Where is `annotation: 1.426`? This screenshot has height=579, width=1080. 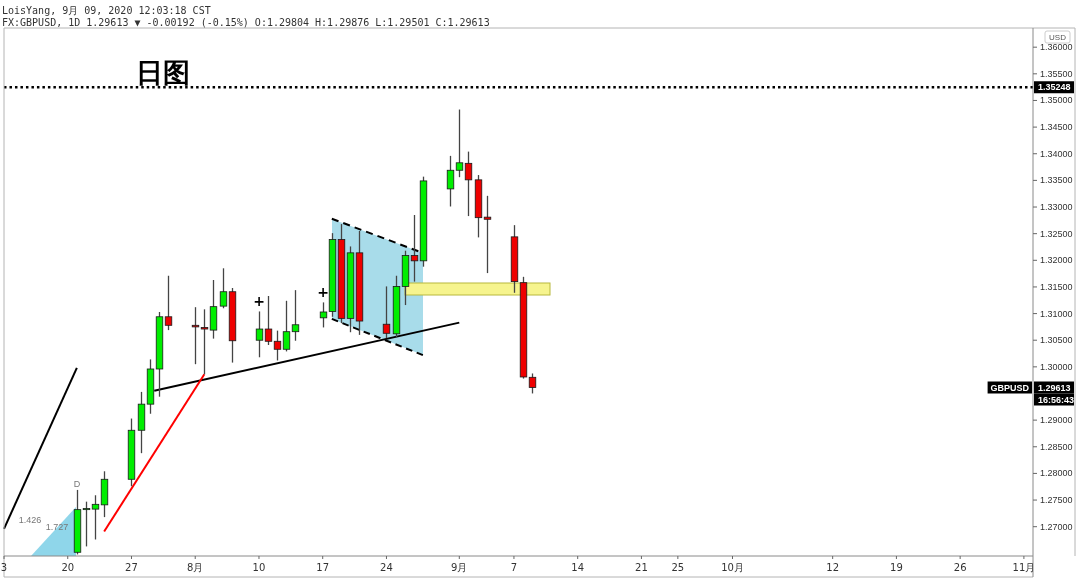
annotation: 1.426 is located at coordinates (30, 520).